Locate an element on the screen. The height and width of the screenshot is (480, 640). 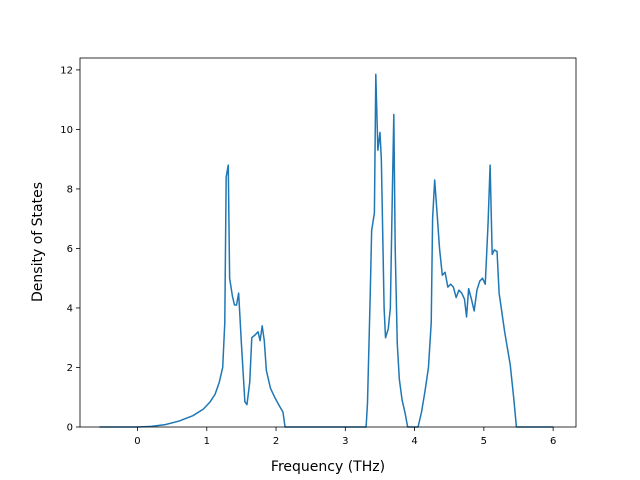
y-axis-ticks: 0 2 4 6 8 10 12 is located at coordinates (70, 249).